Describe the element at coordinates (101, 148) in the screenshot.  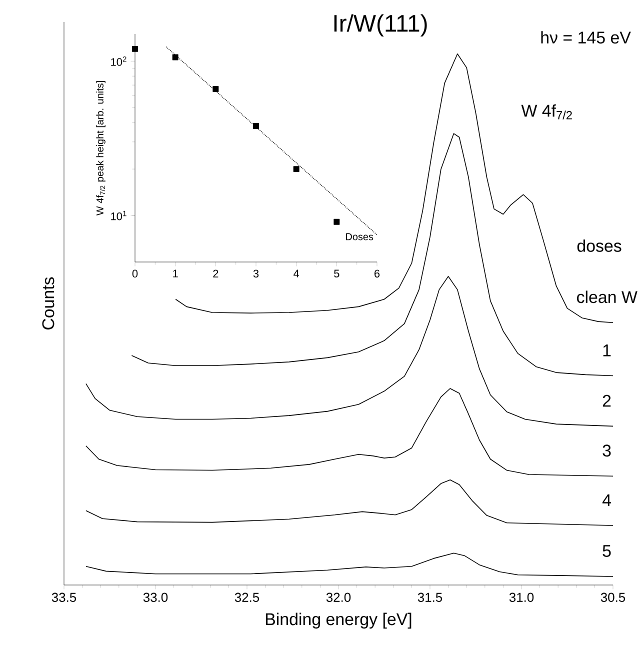
I see `y-axis-title: W 4f$_{7/2}$ peak height [arb. units]` at that location.